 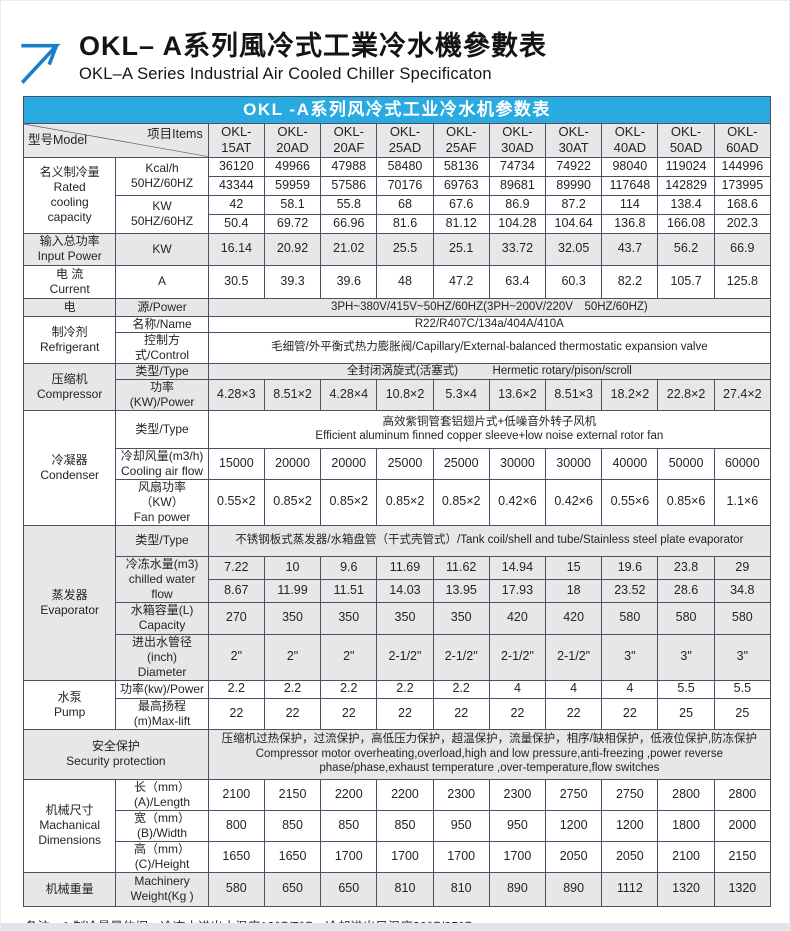 What do you see at coordinates (236, 394) in the screenshot?
I see `value-cell: 4.28×3` at bounding box center [236, 394].